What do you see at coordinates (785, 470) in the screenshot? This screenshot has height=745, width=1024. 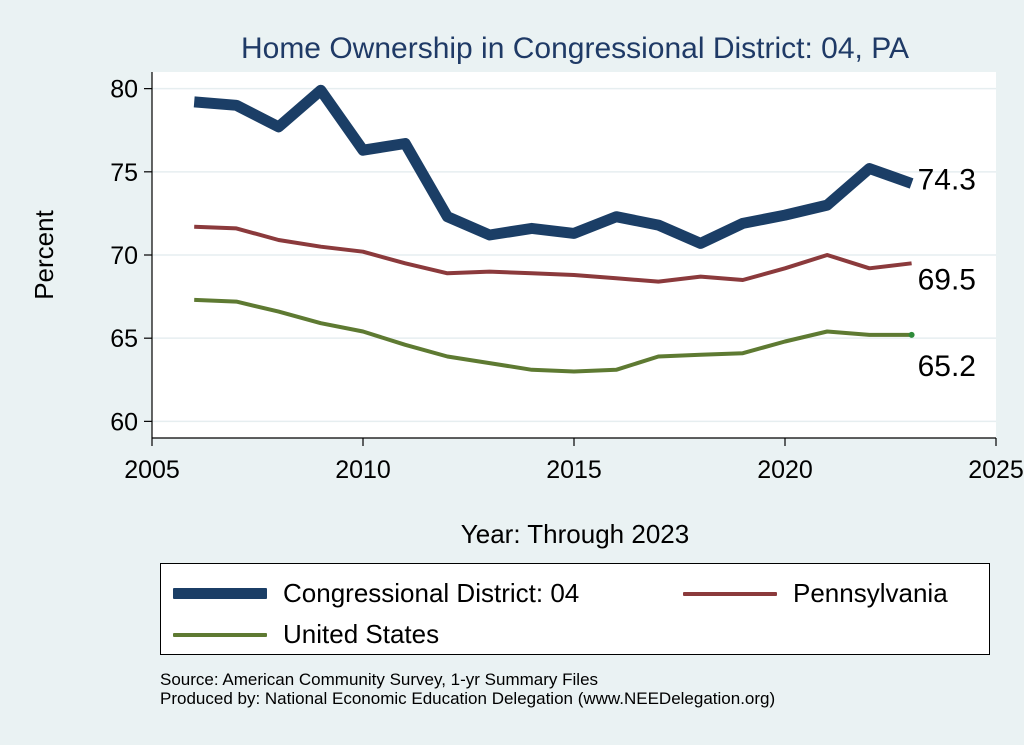 I see `x-tick-label: 2020` at bounding box center [785, 470].